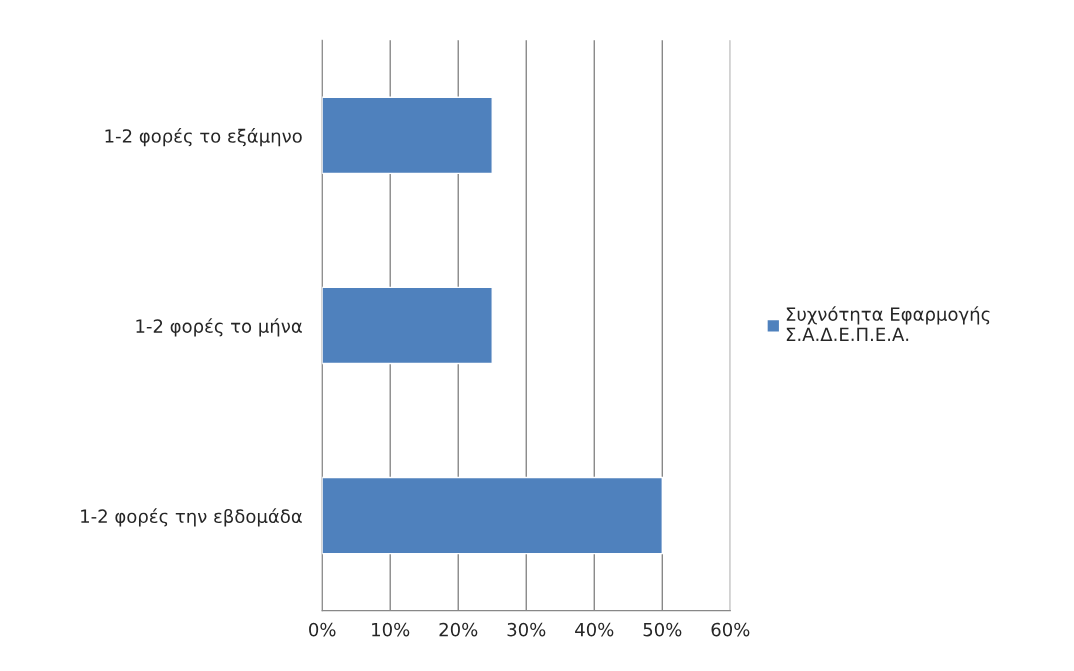  What do you see at coordinates (526, 629) in the screenshot?
I see `x-tick-label: 30%` at bounding box center [526, 629].